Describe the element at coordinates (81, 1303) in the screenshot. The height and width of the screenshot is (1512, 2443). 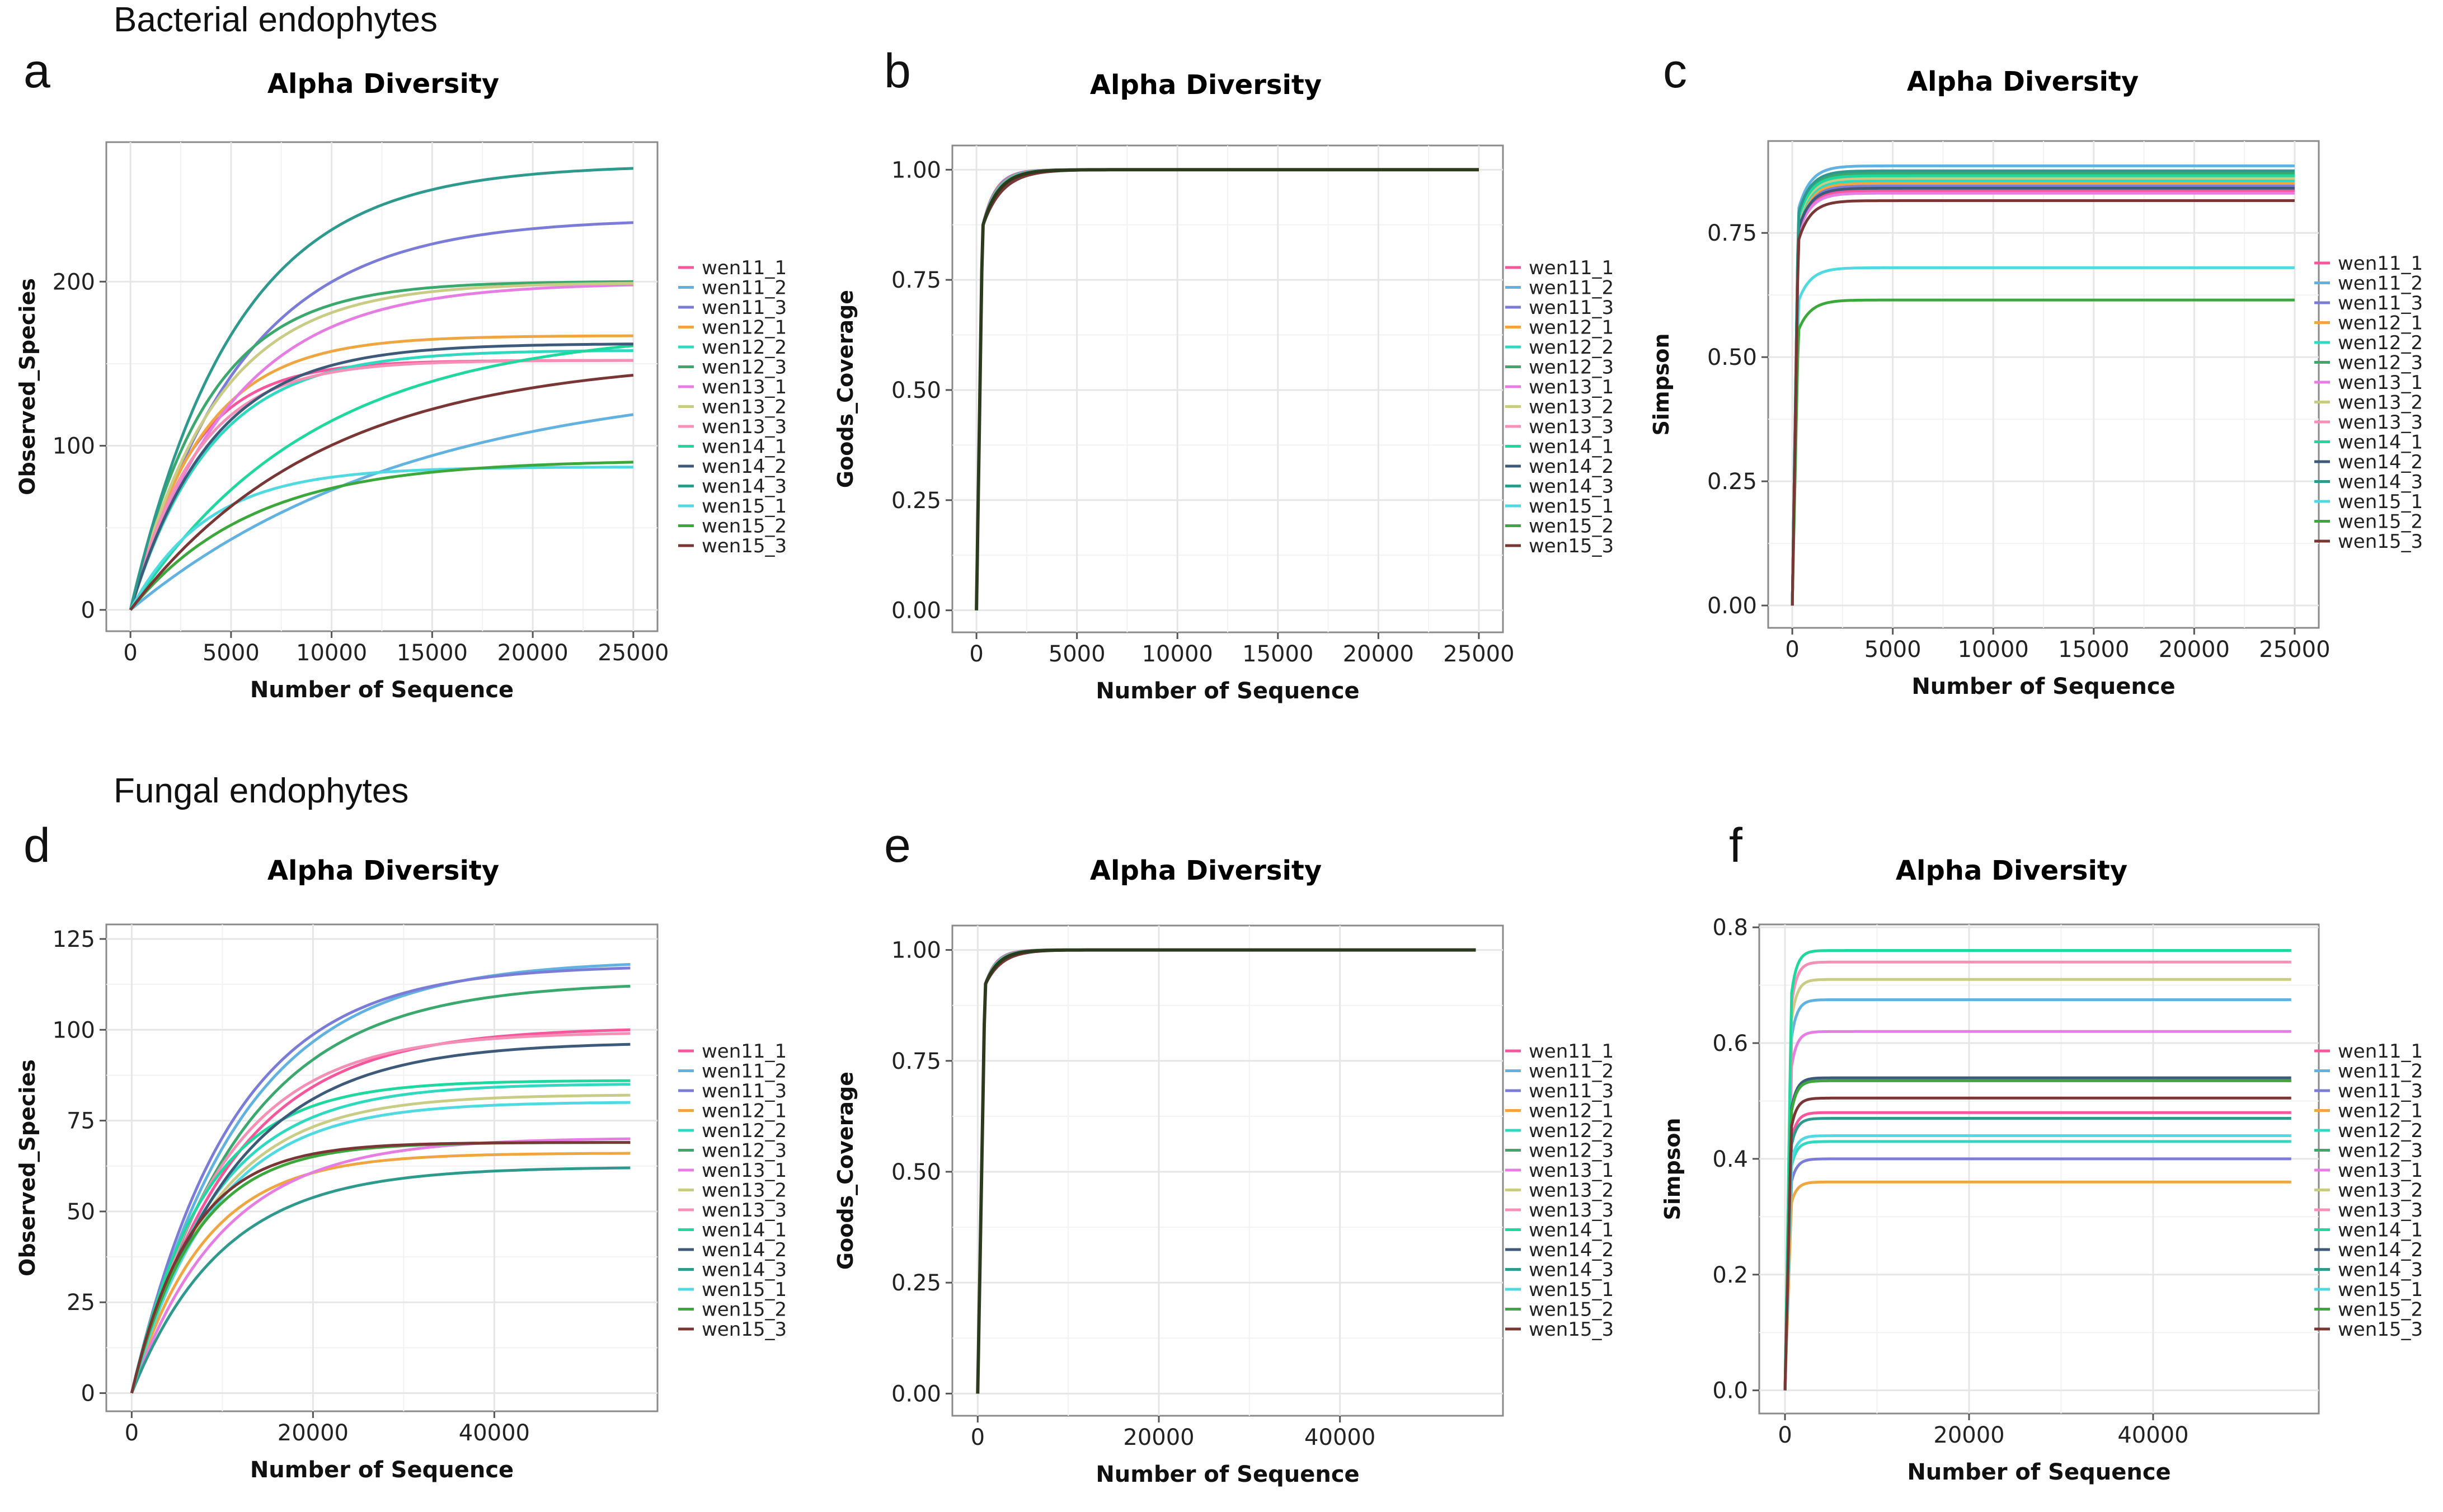
I see `y-tick-label: 25` at that location.